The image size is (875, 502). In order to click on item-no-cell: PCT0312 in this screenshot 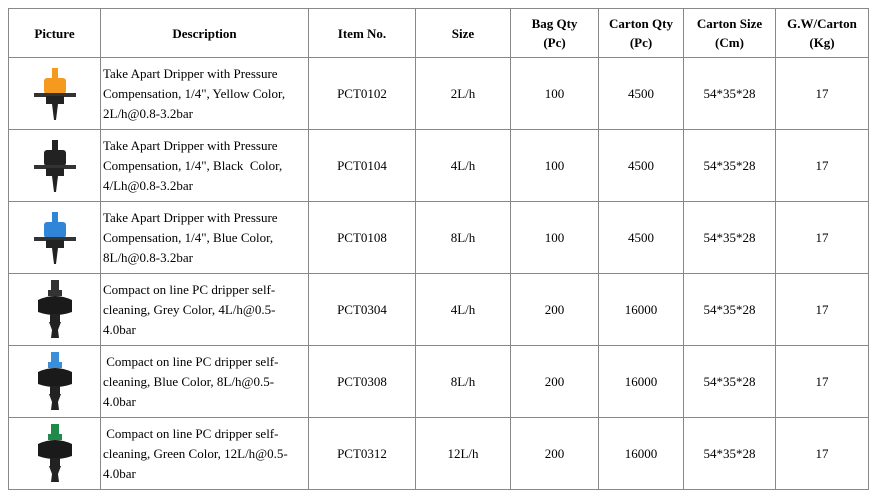, I will do `click(362, 453)`.